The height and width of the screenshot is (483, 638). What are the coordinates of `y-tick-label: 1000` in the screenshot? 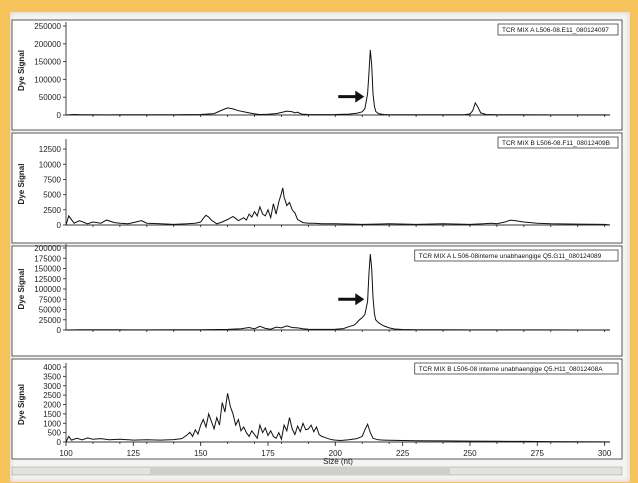 It's located at (52, 423).